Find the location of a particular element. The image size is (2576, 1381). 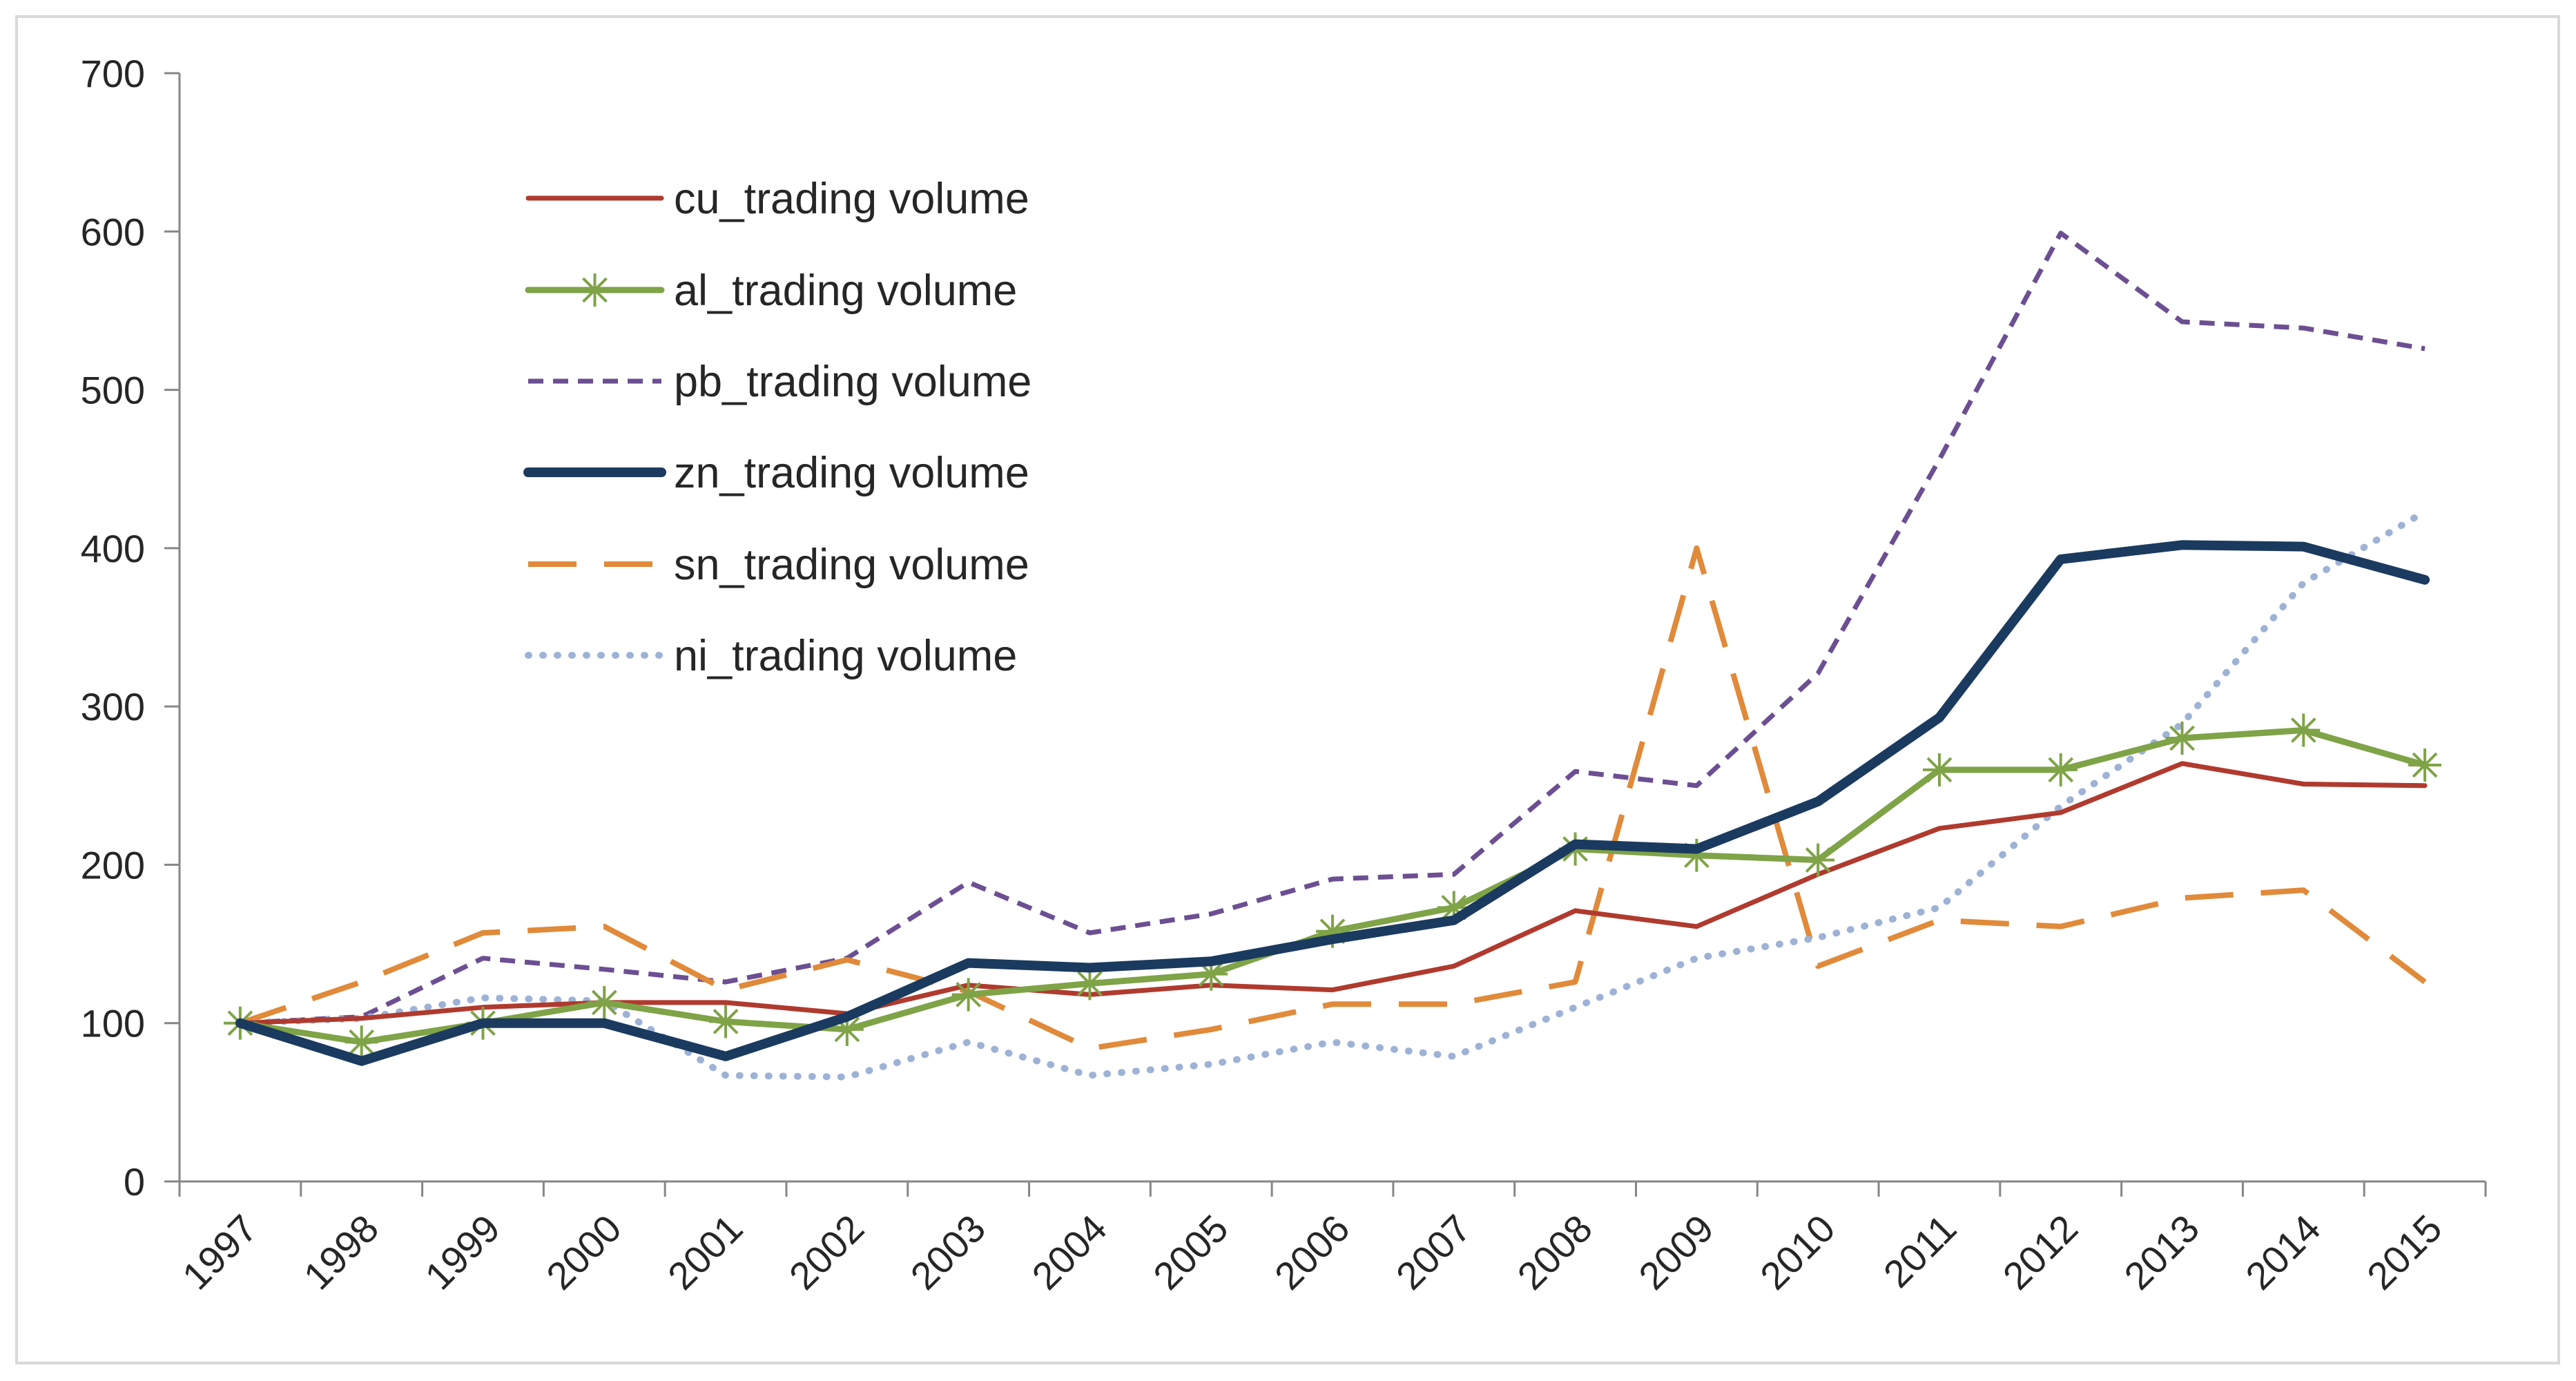

x-tick-label: 1998 is located at coordinates (341, 1252).